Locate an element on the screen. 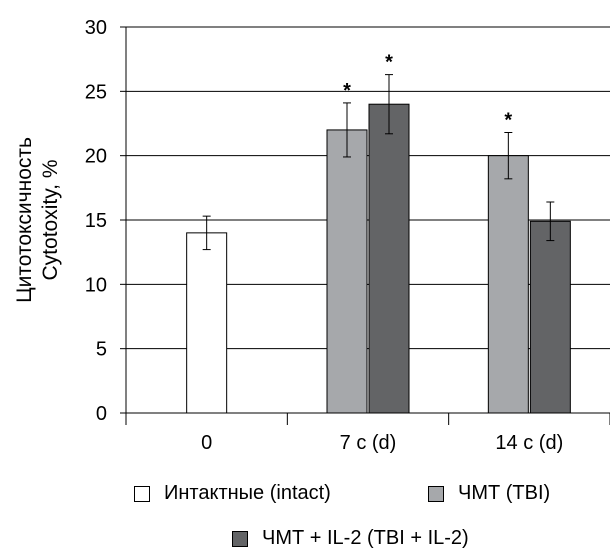 This screenshot has height=554, width=610. y-axis-title-line2: Cytotoxity, % is located at coordinates (50, 220).